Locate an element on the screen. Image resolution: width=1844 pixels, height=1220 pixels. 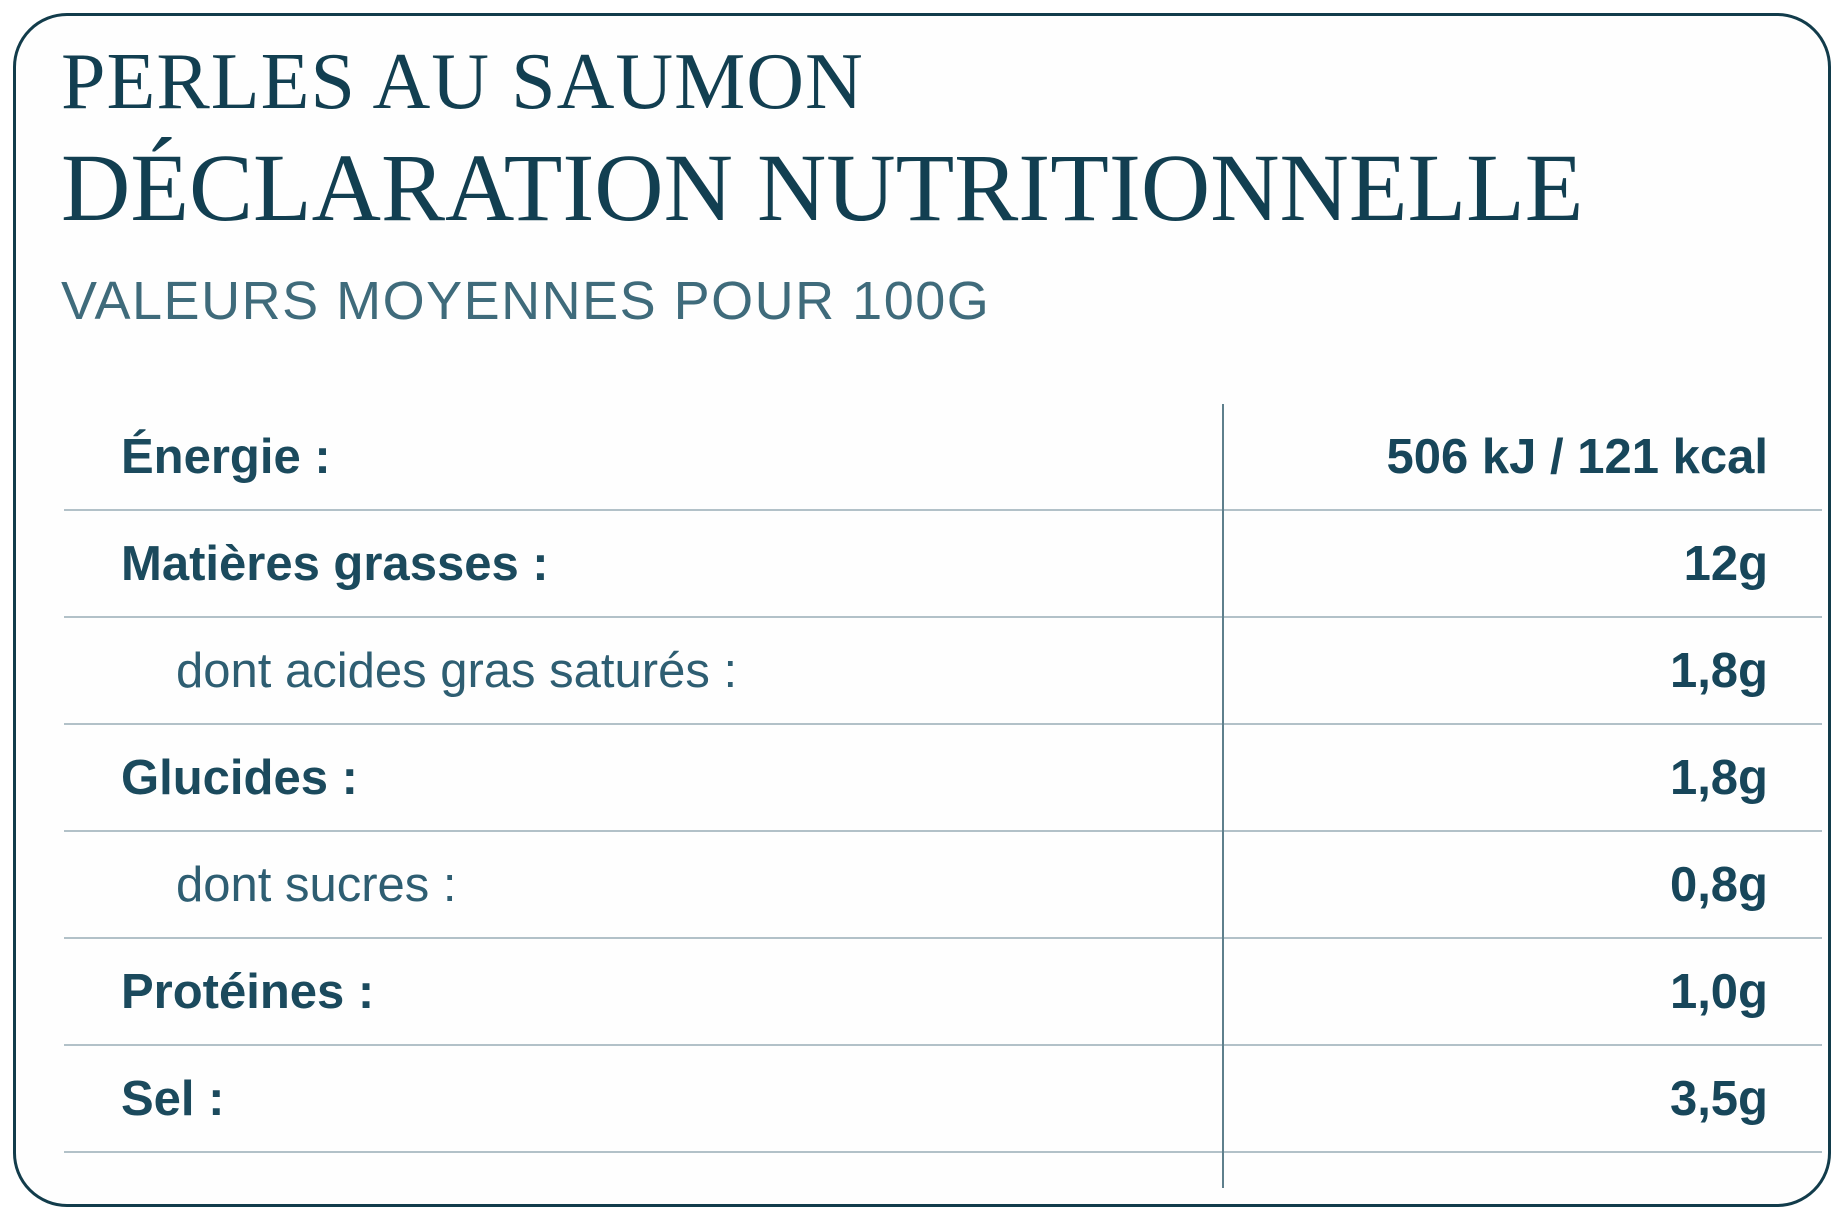
value-column-divider is located at coordinates (1223, 796).